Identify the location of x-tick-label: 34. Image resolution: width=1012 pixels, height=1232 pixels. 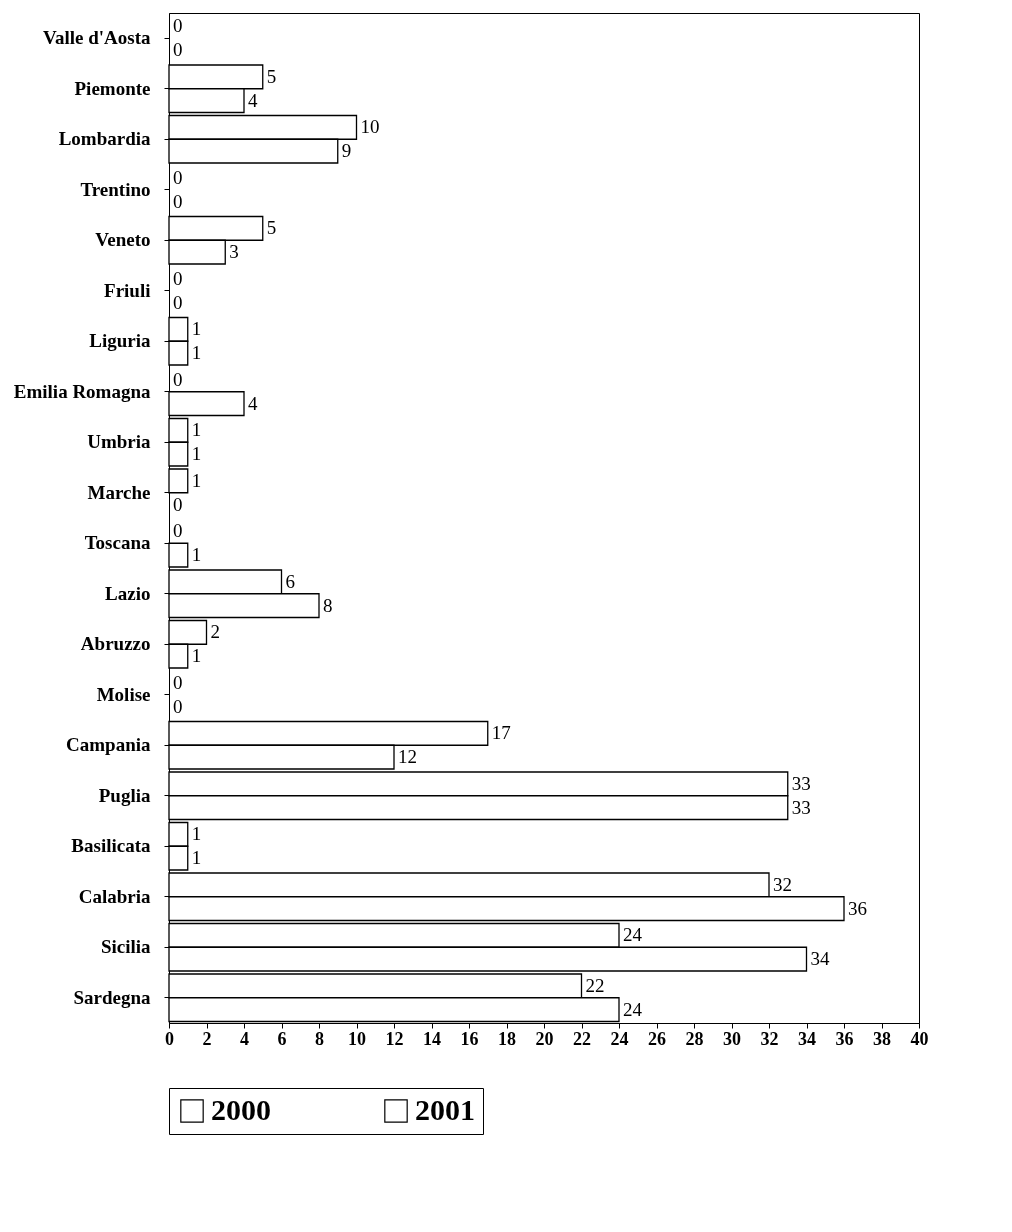
(807, 1038).